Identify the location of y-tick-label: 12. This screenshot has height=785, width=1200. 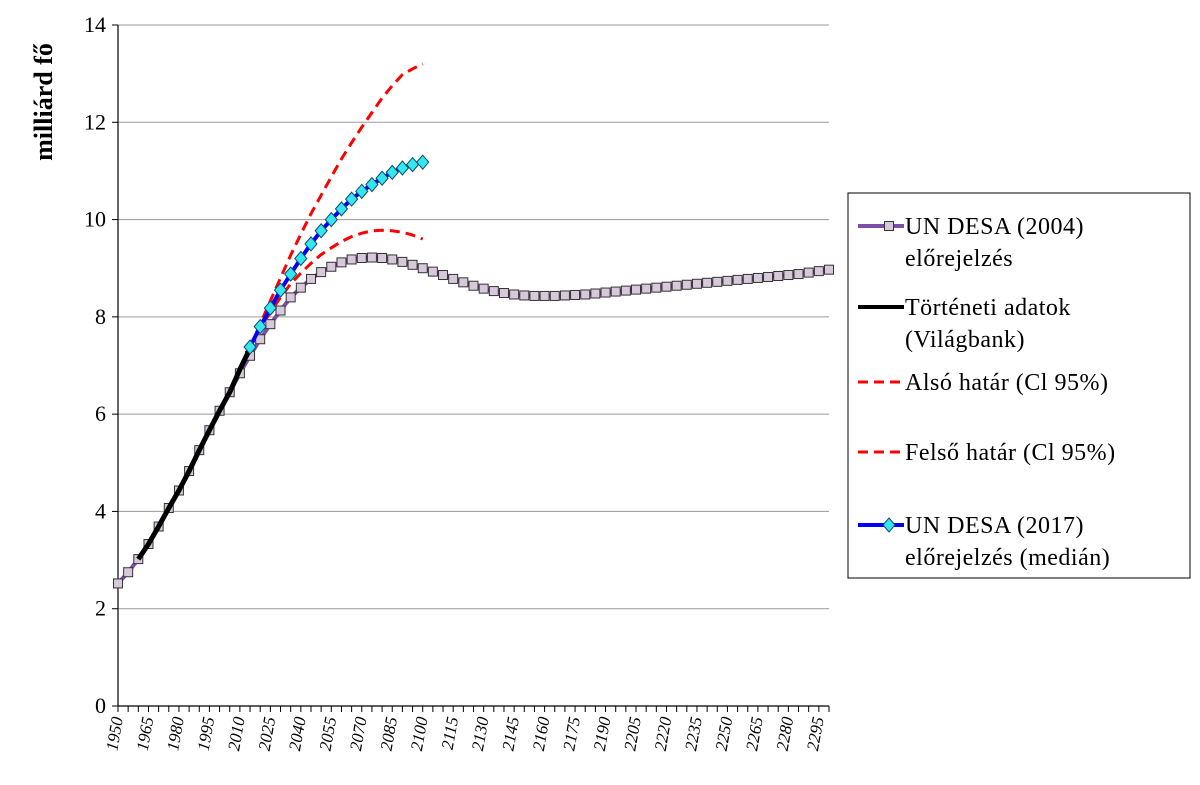
(95, 121).